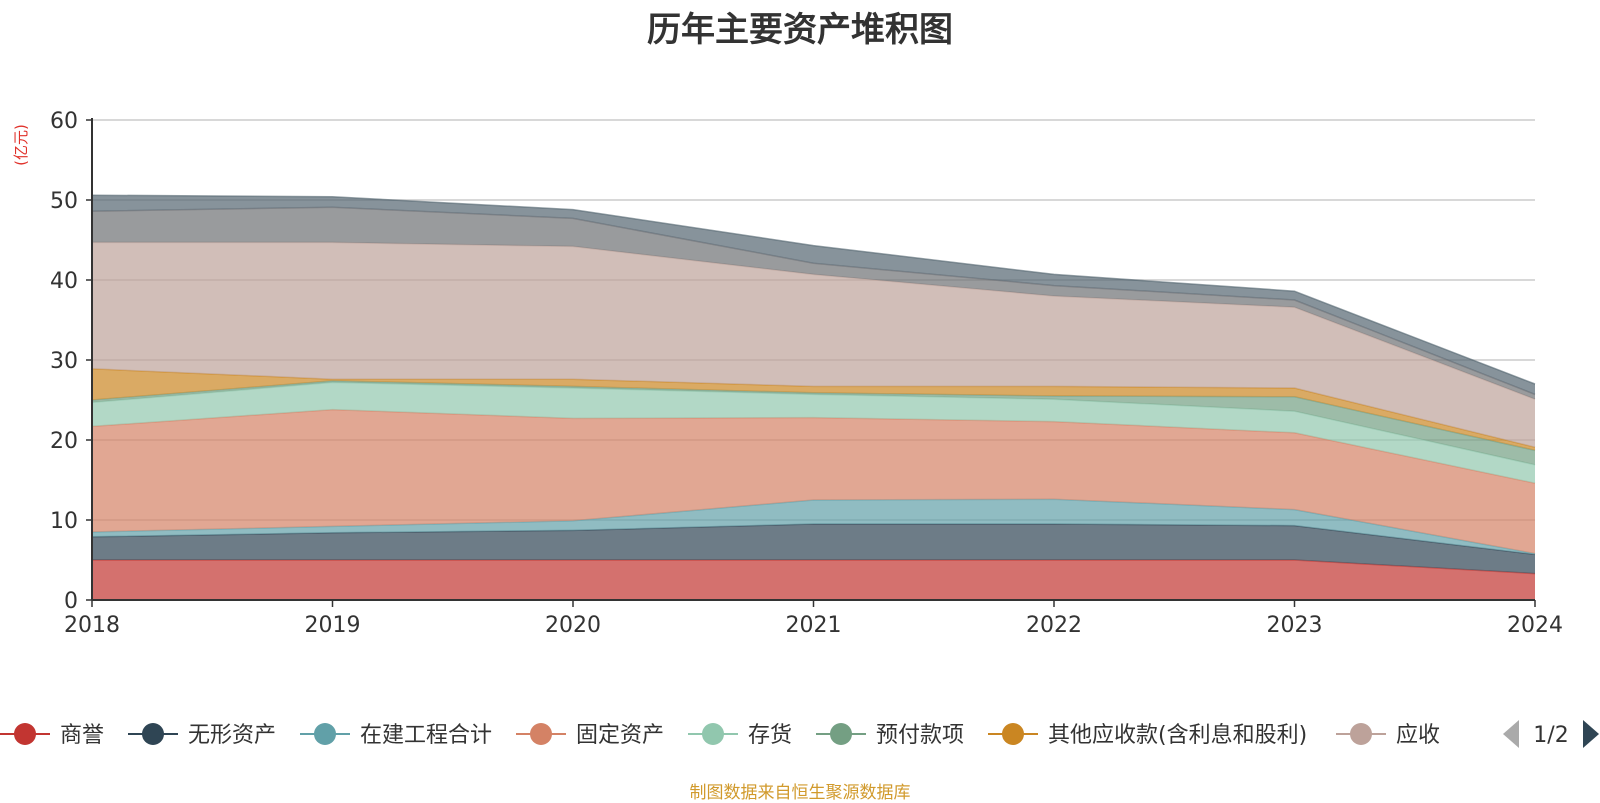  What do you see at coordinates (800, 30) in the screenshot?
I see `chart-title: 历年主要资产堆积图` at bounding box center [800, 30].